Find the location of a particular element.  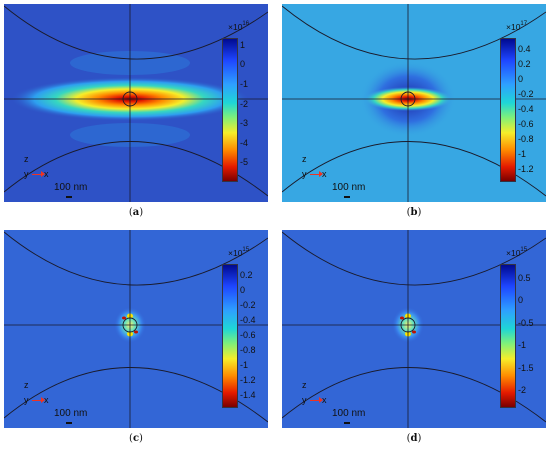

scalebar-c: 100 nm is located at coordinates (70, 416).